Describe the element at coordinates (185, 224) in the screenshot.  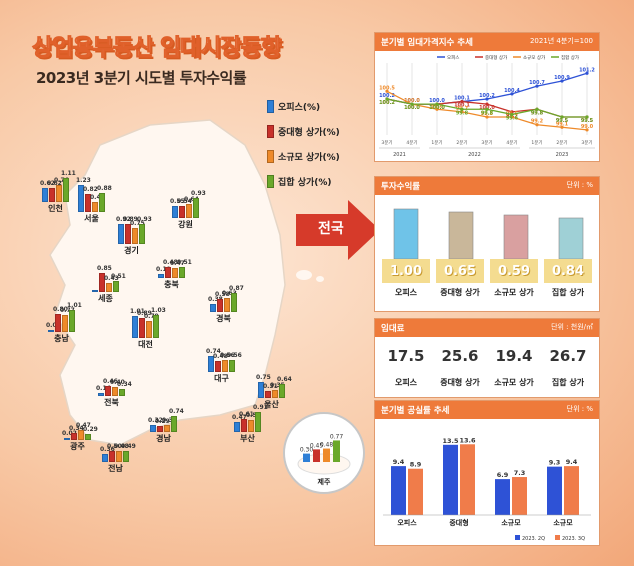
I see `region-name: 강원` at that location.